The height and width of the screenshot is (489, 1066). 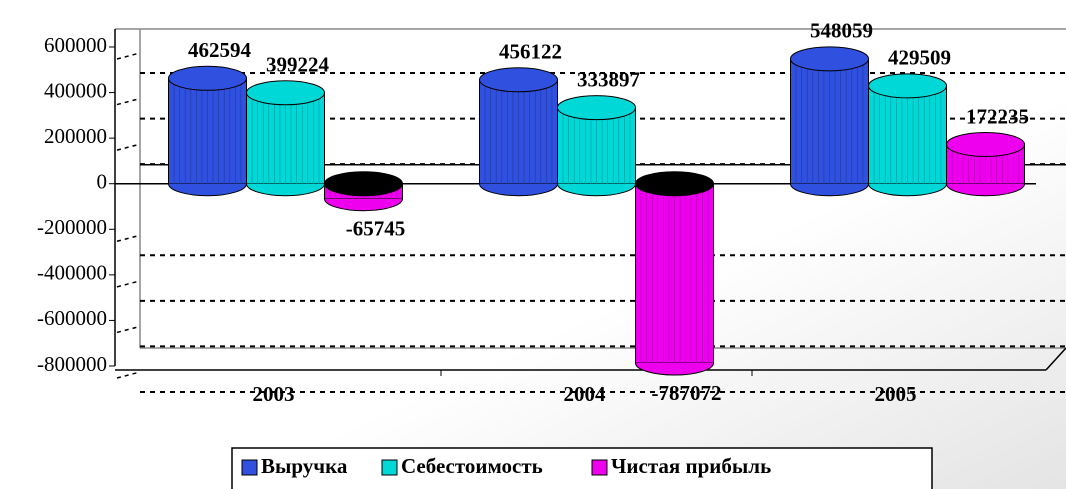 What do you see at coordinates (298, 65) in the screenshot?
I see `data-label: 399224` at bounding box center [298, 65].